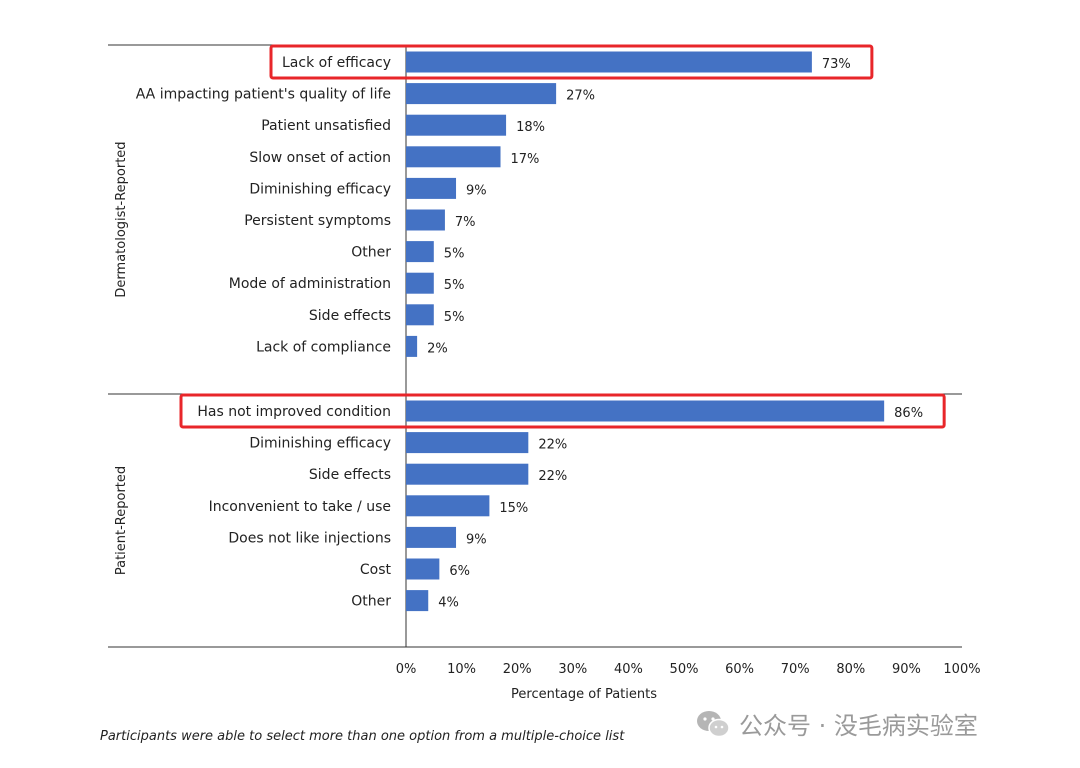 This screenshot has height=768, width=1080. What do you see at coordinates (525, 159) in the screenshot?
I see `data-label: 17%` at bounding box center [525, 159].